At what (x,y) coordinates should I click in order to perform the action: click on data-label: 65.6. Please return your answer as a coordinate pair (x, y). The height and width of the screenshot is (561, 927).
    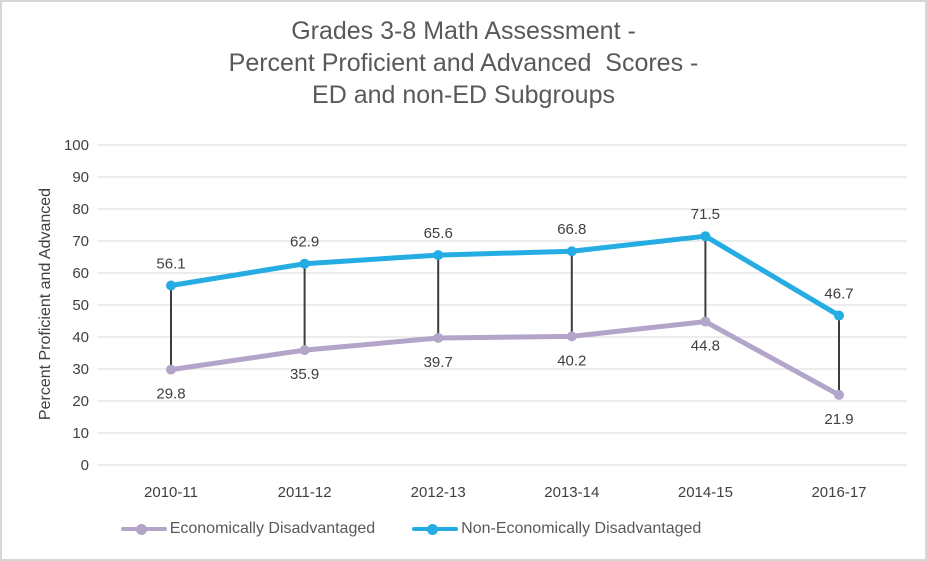
    Looking at the image, I should click on (438, 233).